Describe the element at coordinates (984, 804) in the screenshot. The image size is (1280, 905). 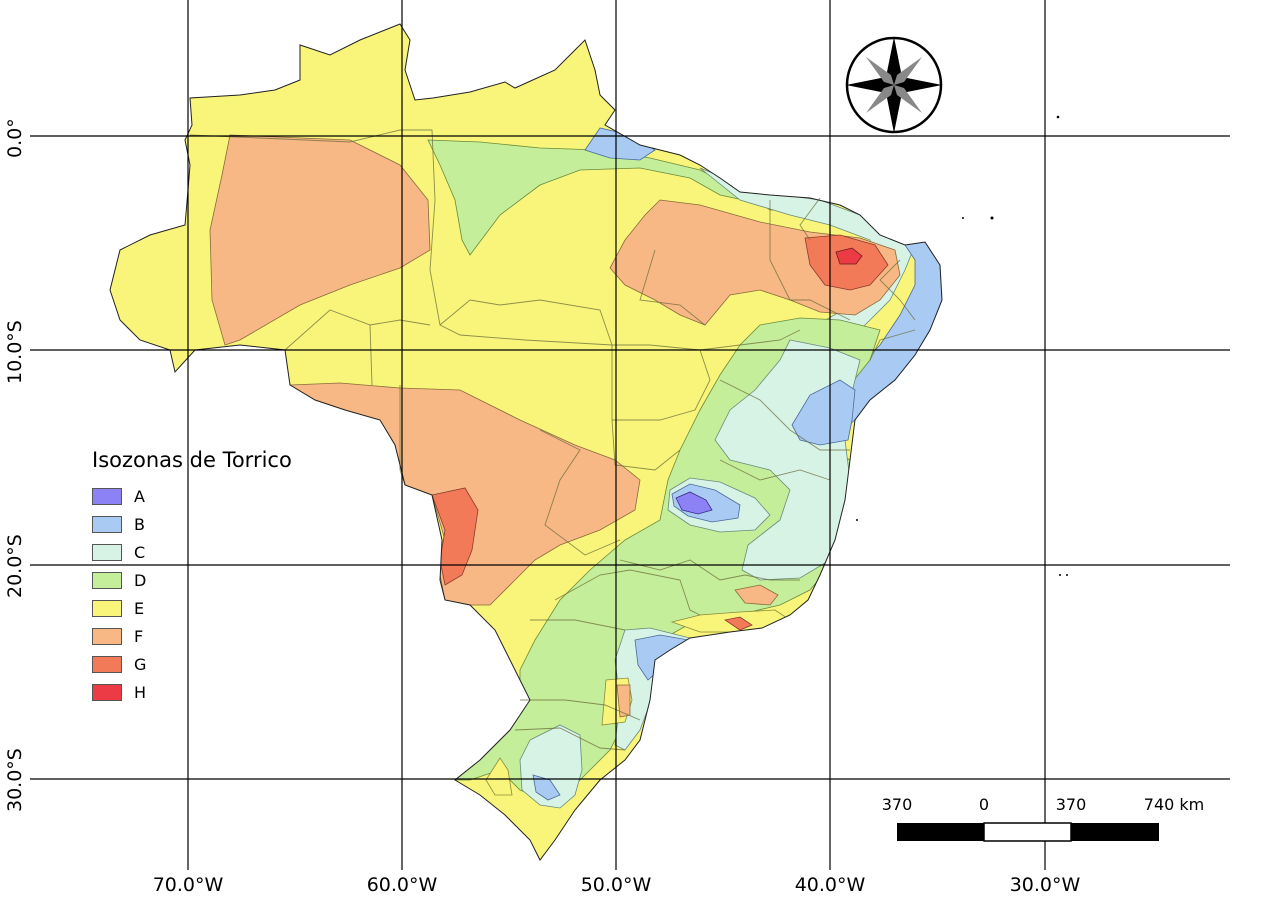
I see `scale-label-zero: 0` at that location.